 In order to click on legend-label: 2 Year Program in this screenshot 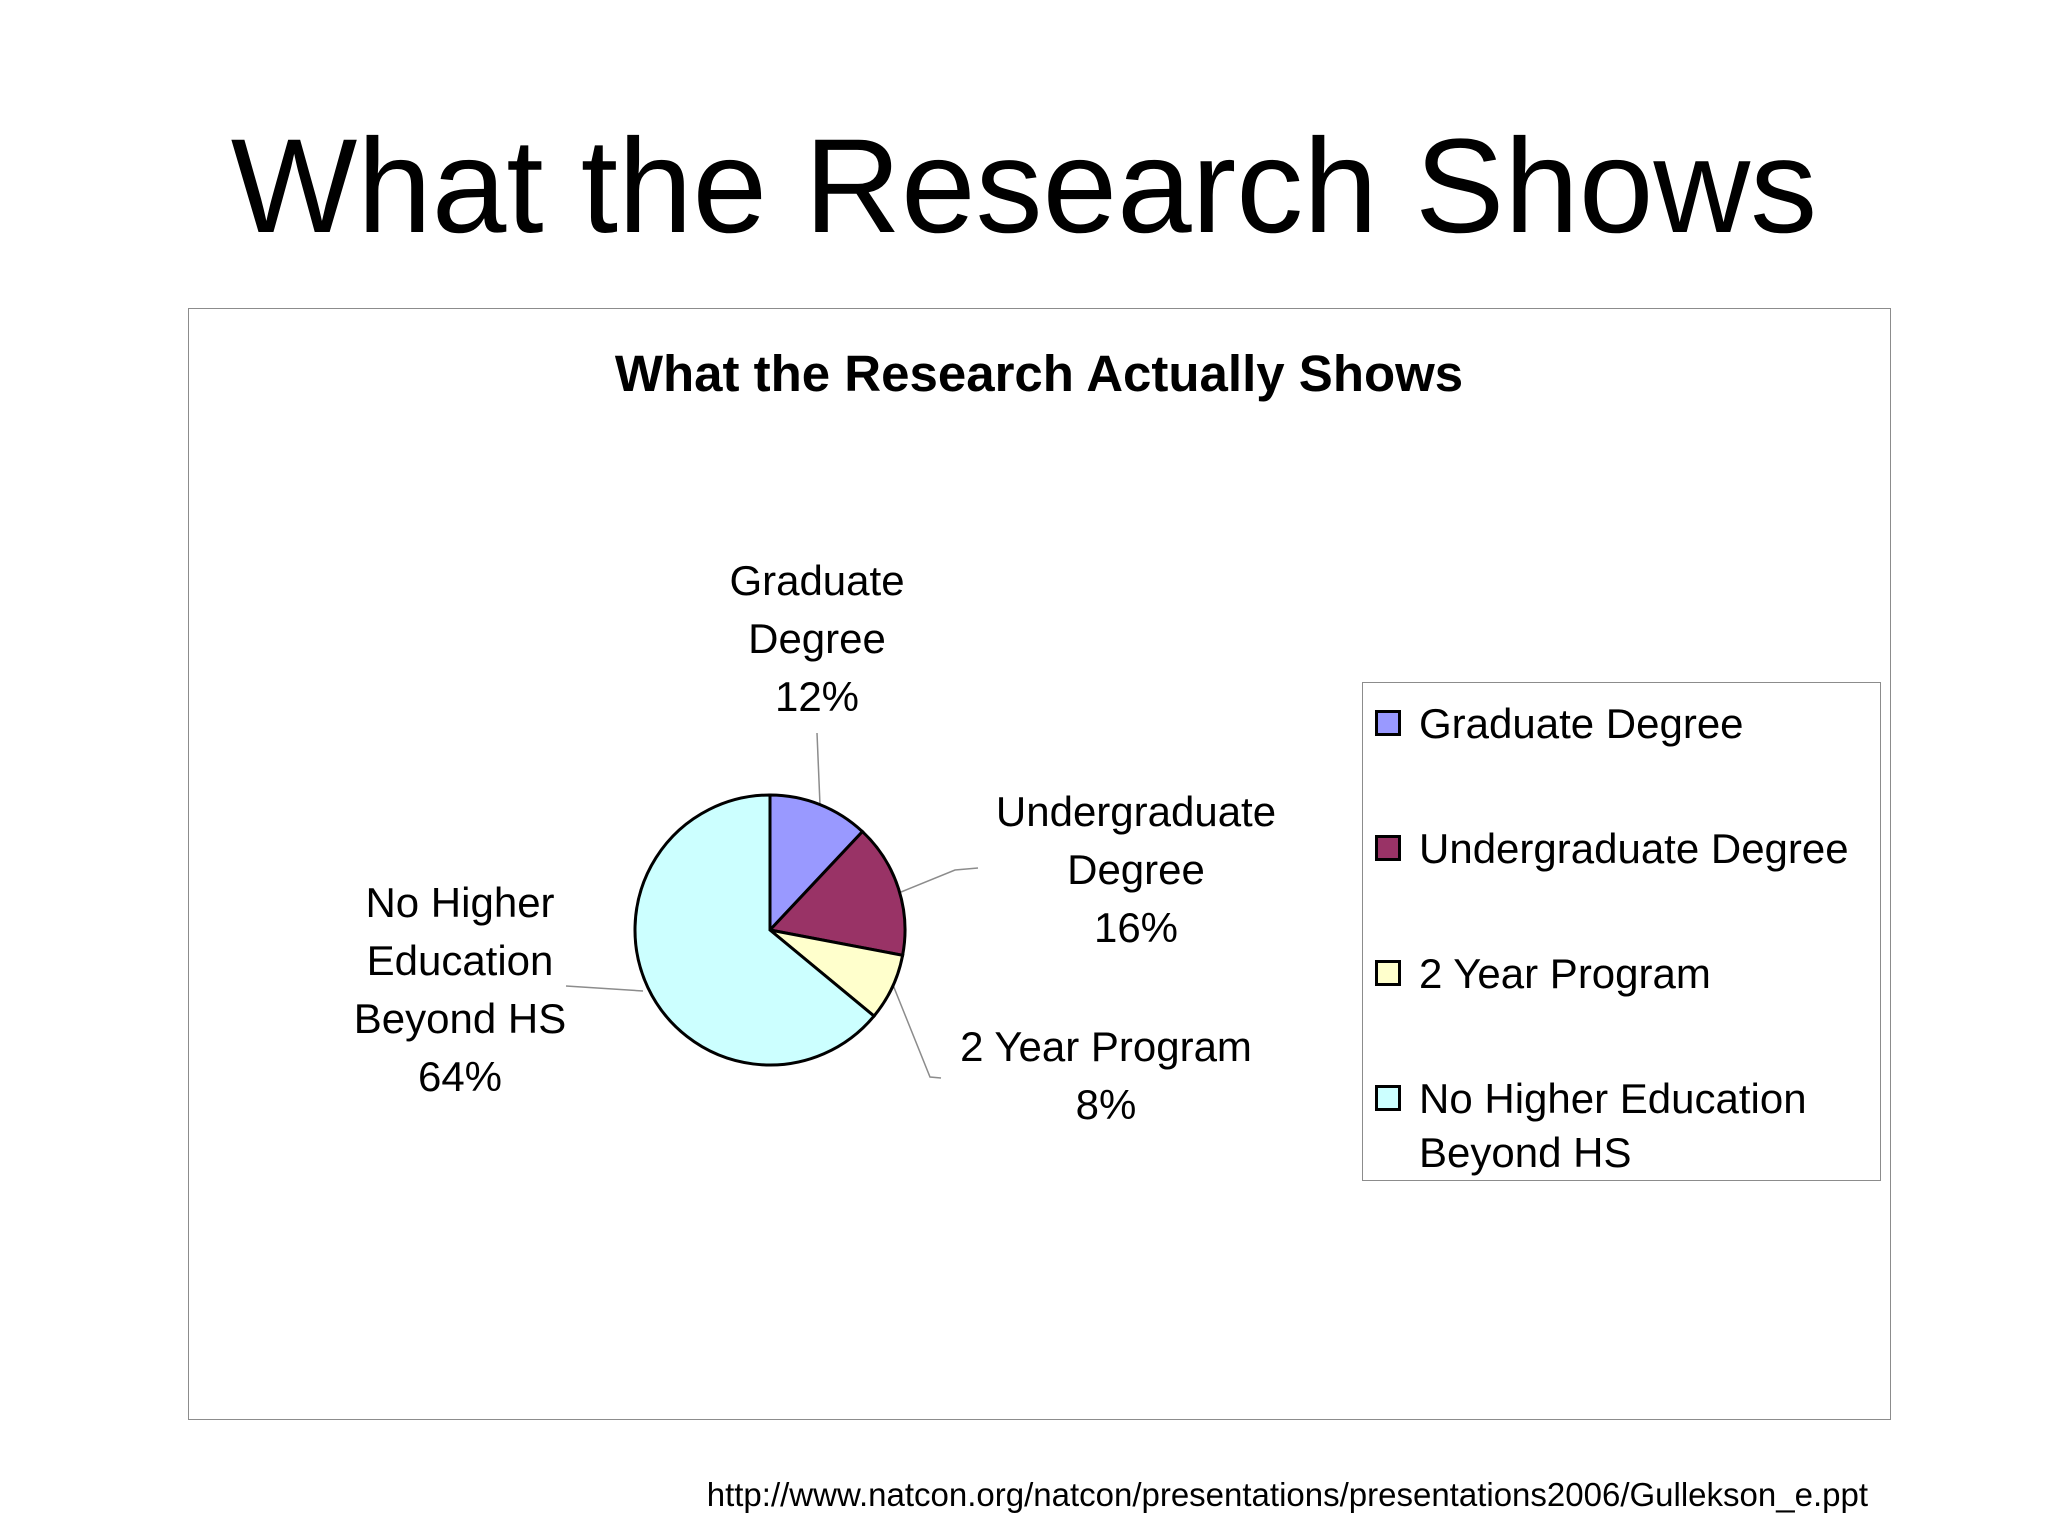, I will do `click(1565, 973)`.